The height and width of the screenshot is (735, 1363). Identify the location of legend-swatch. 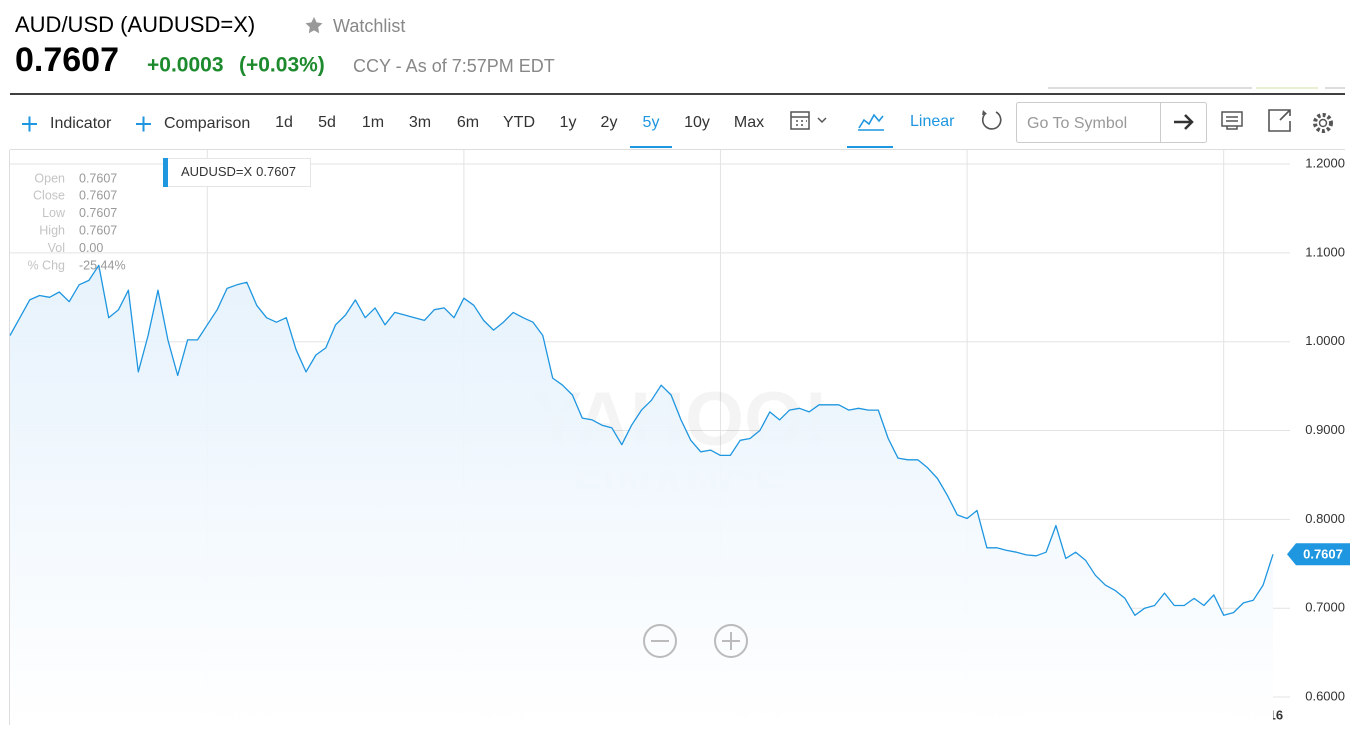
(165, 172).